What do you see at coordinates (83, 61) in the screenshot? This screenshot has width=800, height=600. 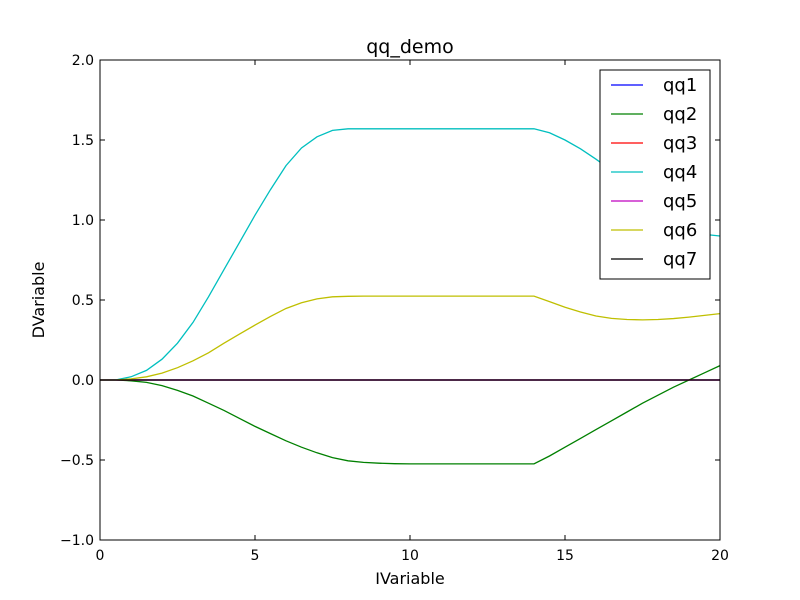 I see `y-tick-label: 2.0` at bounding box center [83, 61].